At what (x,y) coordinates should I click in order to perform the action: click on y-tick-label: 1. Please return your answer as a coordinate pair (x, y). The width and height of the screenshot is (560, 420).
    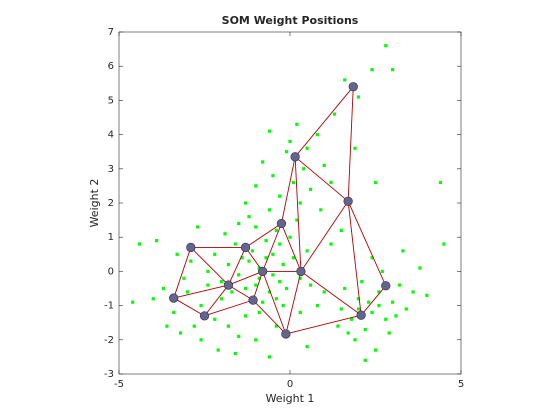
    Looking at the image, I should click on (111, 237).